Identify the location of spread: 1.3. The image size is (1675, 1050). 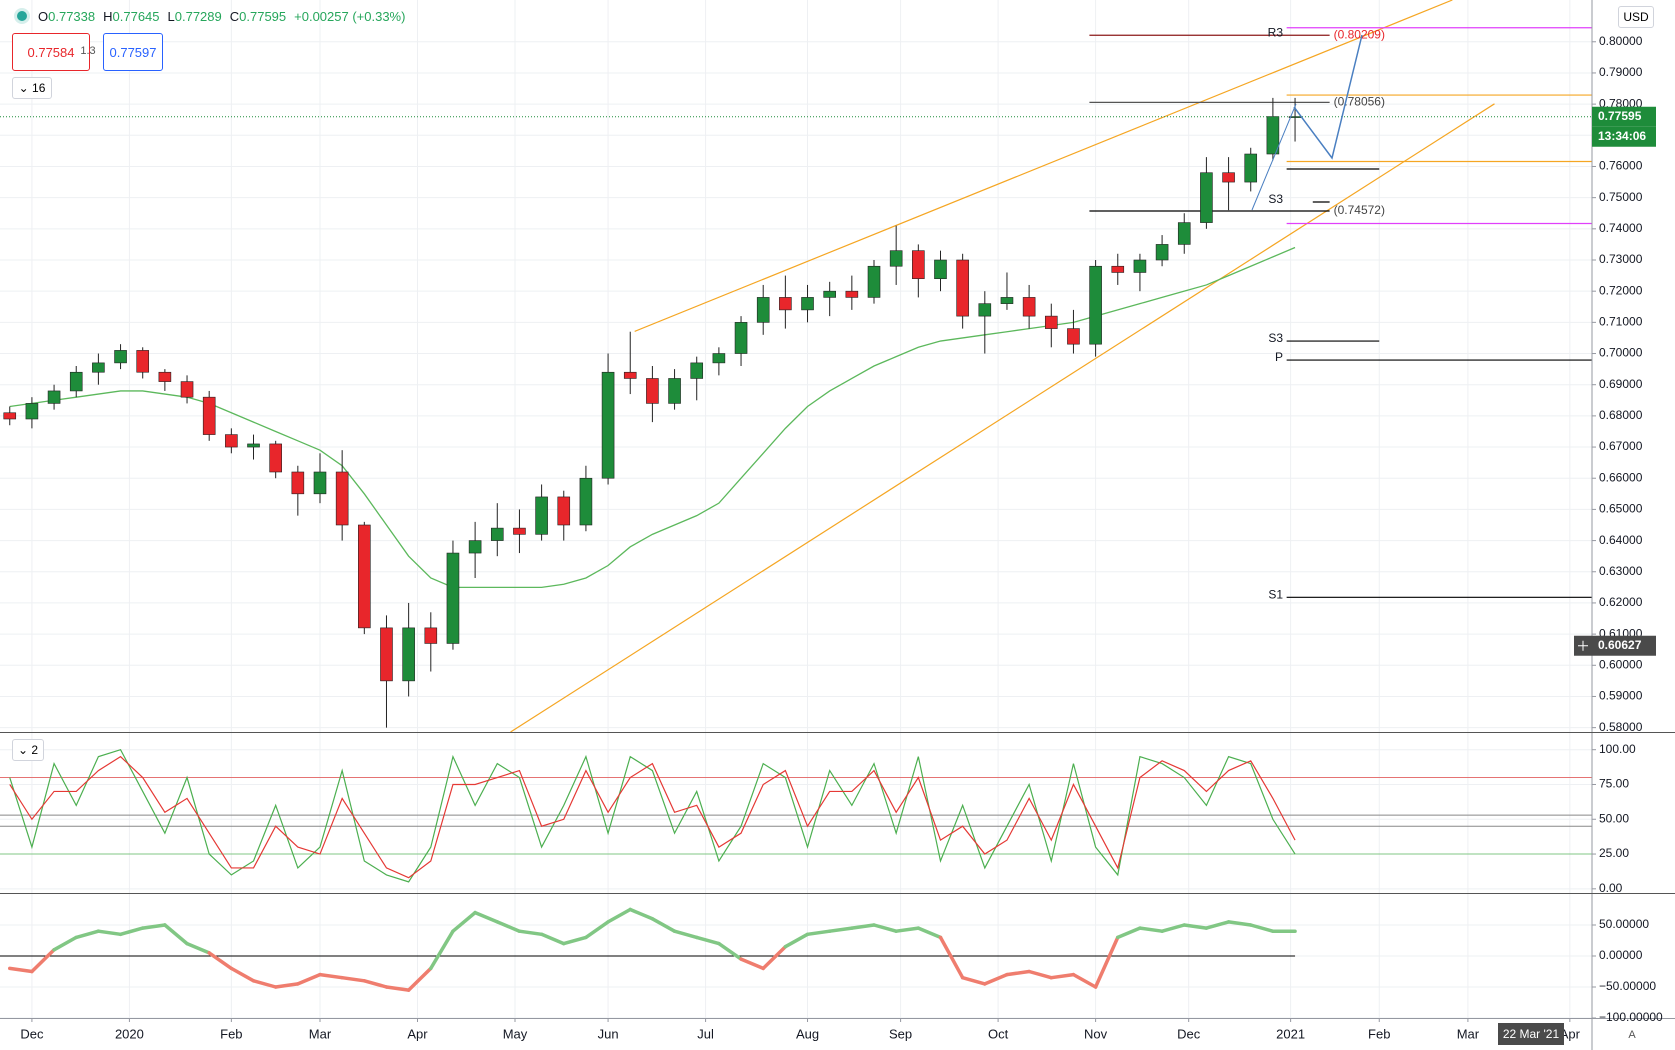
(88, 51).